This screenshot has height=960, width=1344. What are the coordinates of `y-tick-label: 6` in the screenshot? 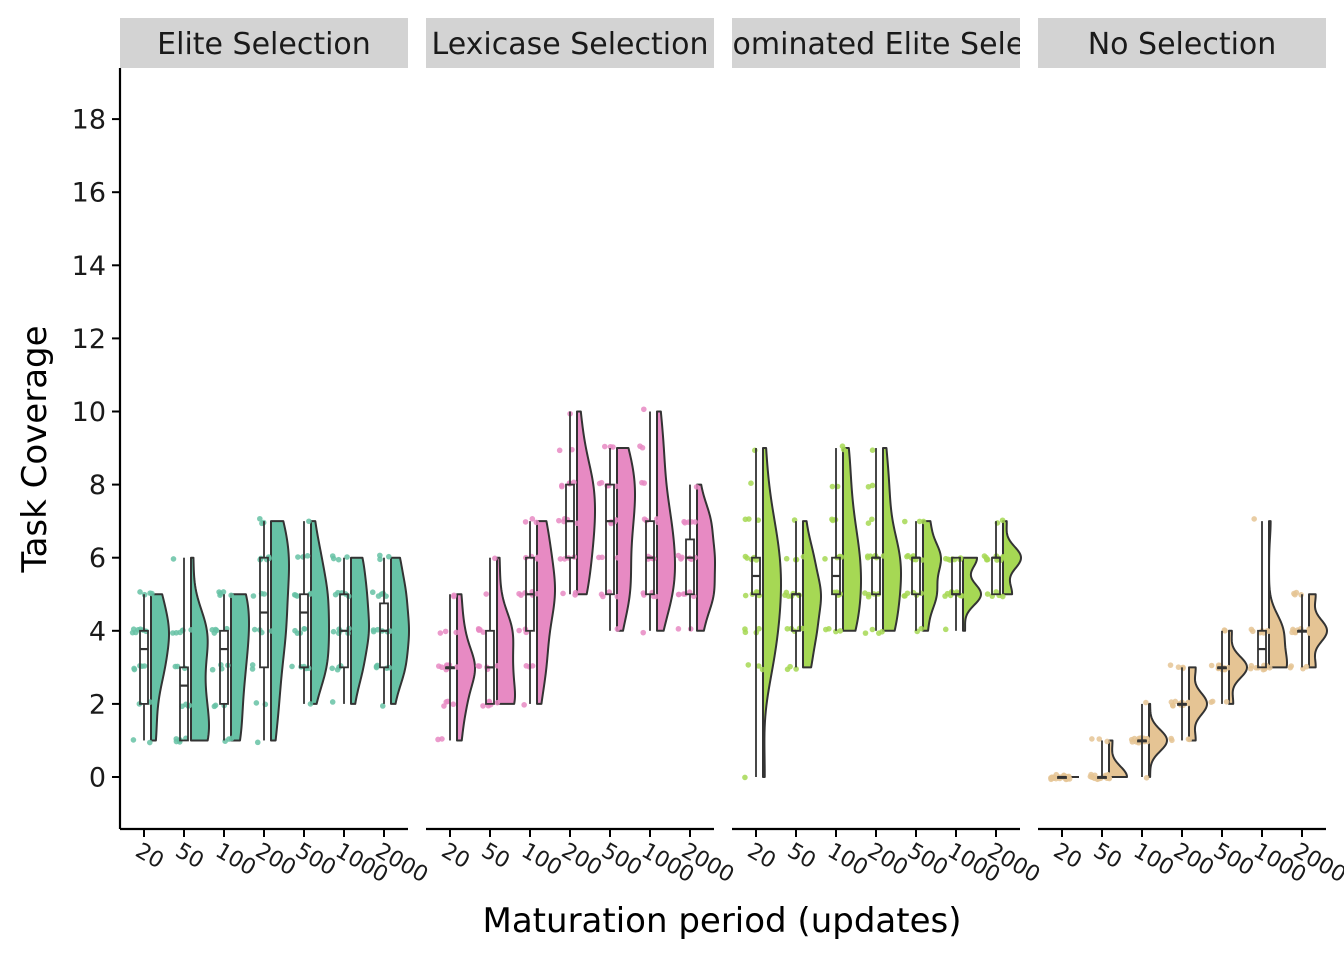 It's located at (97, 558).